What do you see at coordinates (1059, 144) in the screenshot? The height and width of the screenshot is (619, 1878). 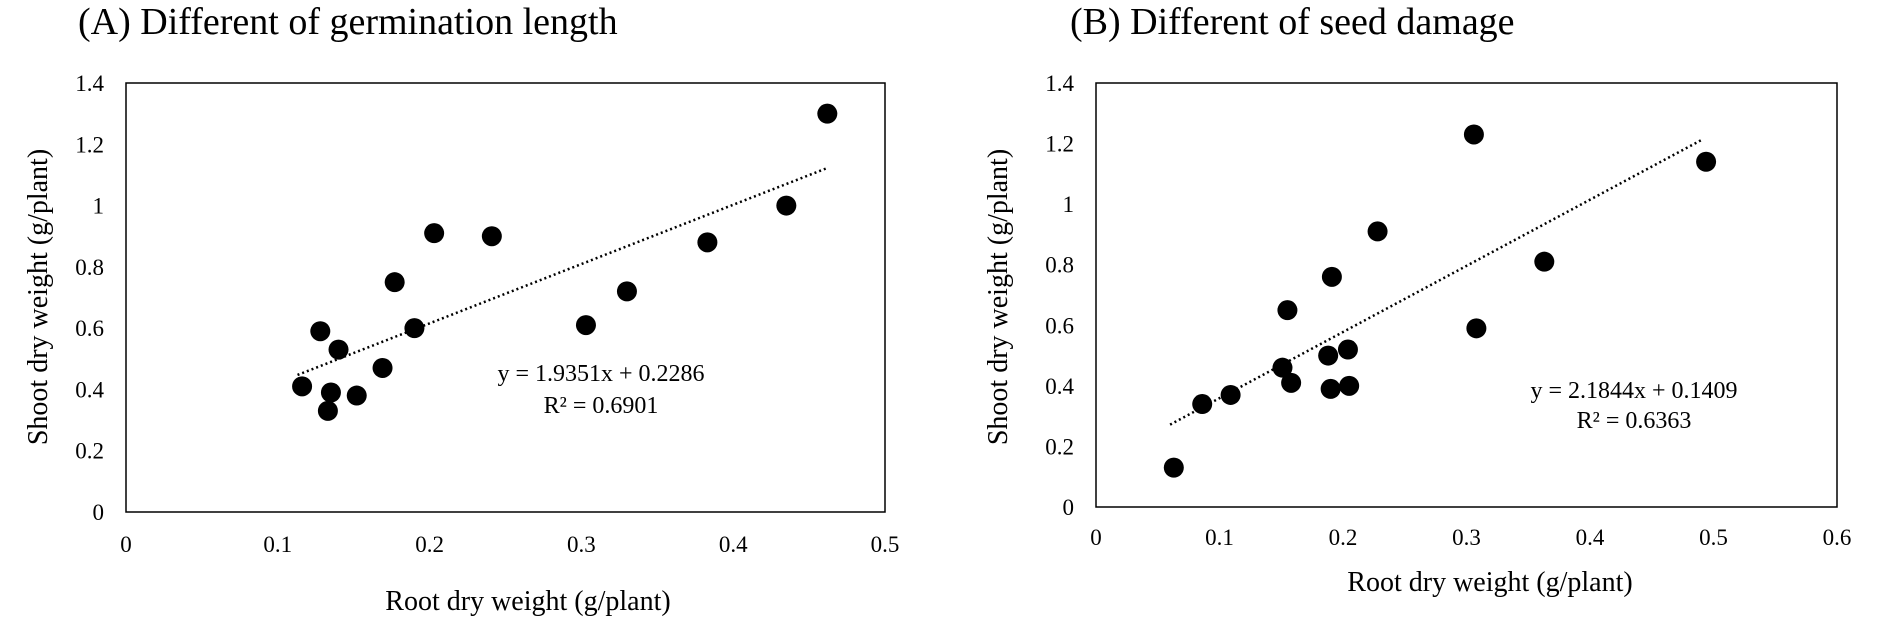 I see `chart-b-y-tick-label: 1.2` at bounding box center [1059, 144].